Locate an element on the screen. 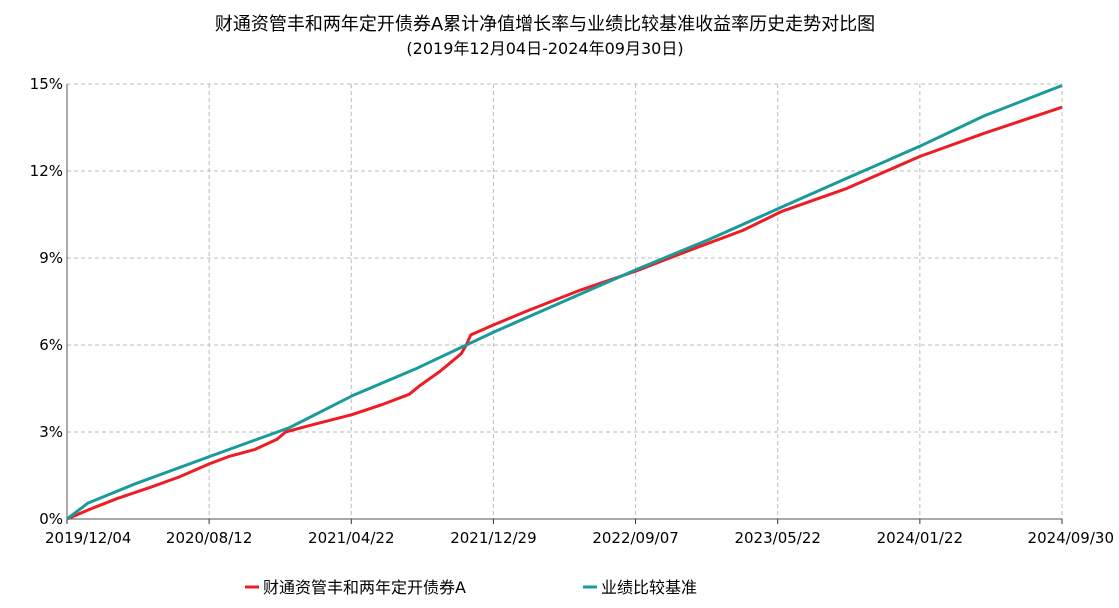 Image resolution: width=1119 pixels, height=608 pixels. y-tick-label: 6% is located at coordinates (51, 345).